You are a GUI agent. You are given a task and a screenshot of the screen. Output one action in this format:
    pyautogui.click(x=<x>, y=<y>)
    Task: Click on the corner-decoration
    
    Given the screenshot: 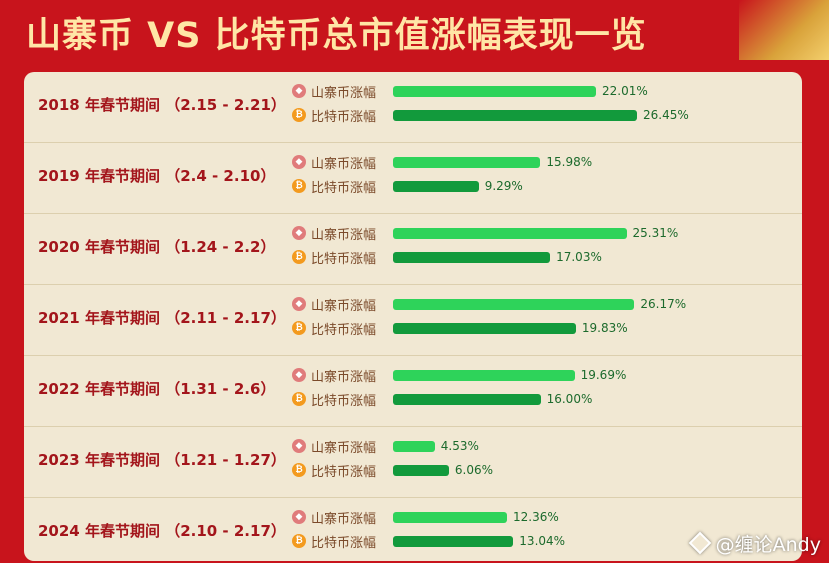 What is the action you would take?
    pyautogui.click(x=784, y=30)
    